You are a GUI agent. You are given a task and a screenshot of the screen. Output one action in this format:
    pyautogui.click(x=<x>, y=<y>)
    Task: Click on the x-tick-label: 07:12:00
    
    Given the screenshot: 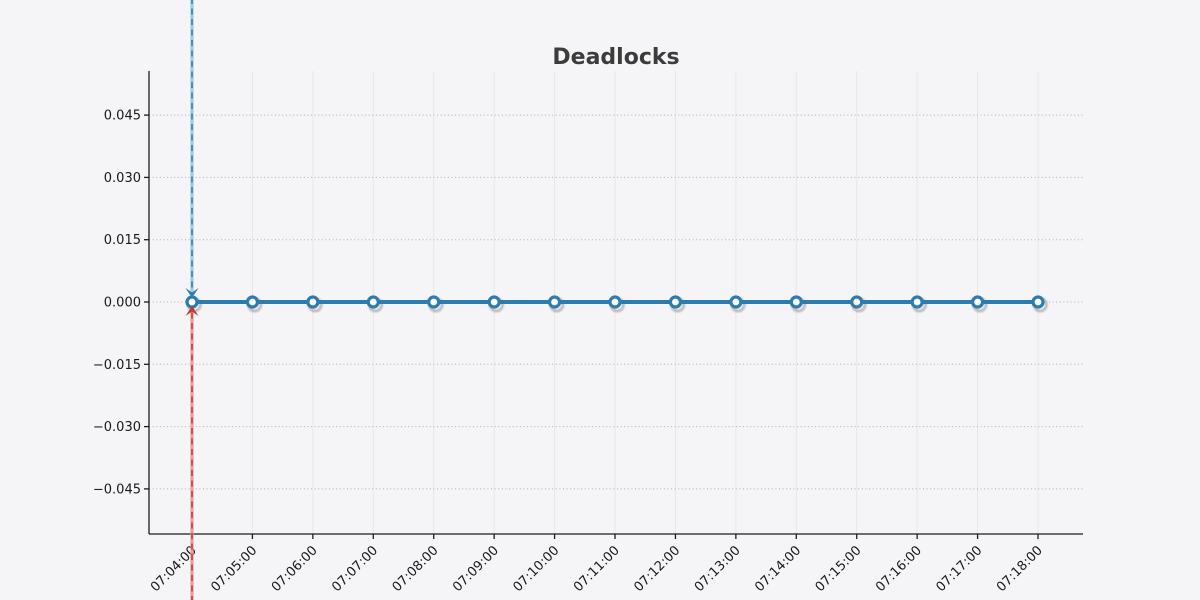 What is the action you would take?
    pyautogui.click(x=657, y=569)
    